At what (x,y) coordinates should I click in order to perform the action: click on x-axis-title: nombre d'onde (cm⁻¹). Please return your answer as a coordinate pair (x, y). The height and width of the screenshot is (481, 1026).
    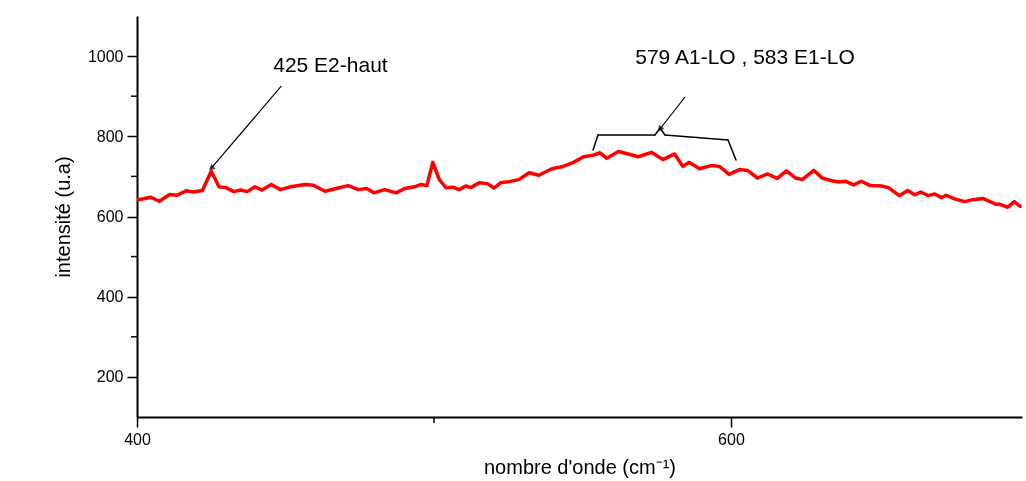
    Looking at the image, I should click on (580, 466).